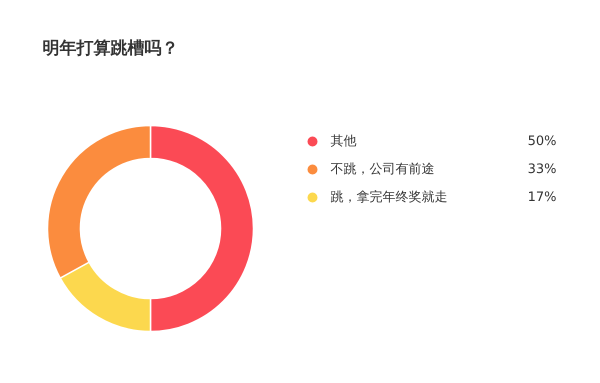 The height and width of the screenshot is (383, 600). What do you see at coordinates (382, 169) in the screenshot?
I see `legend-label: 不跳，公司有前途` at bounding box center [382, 169].